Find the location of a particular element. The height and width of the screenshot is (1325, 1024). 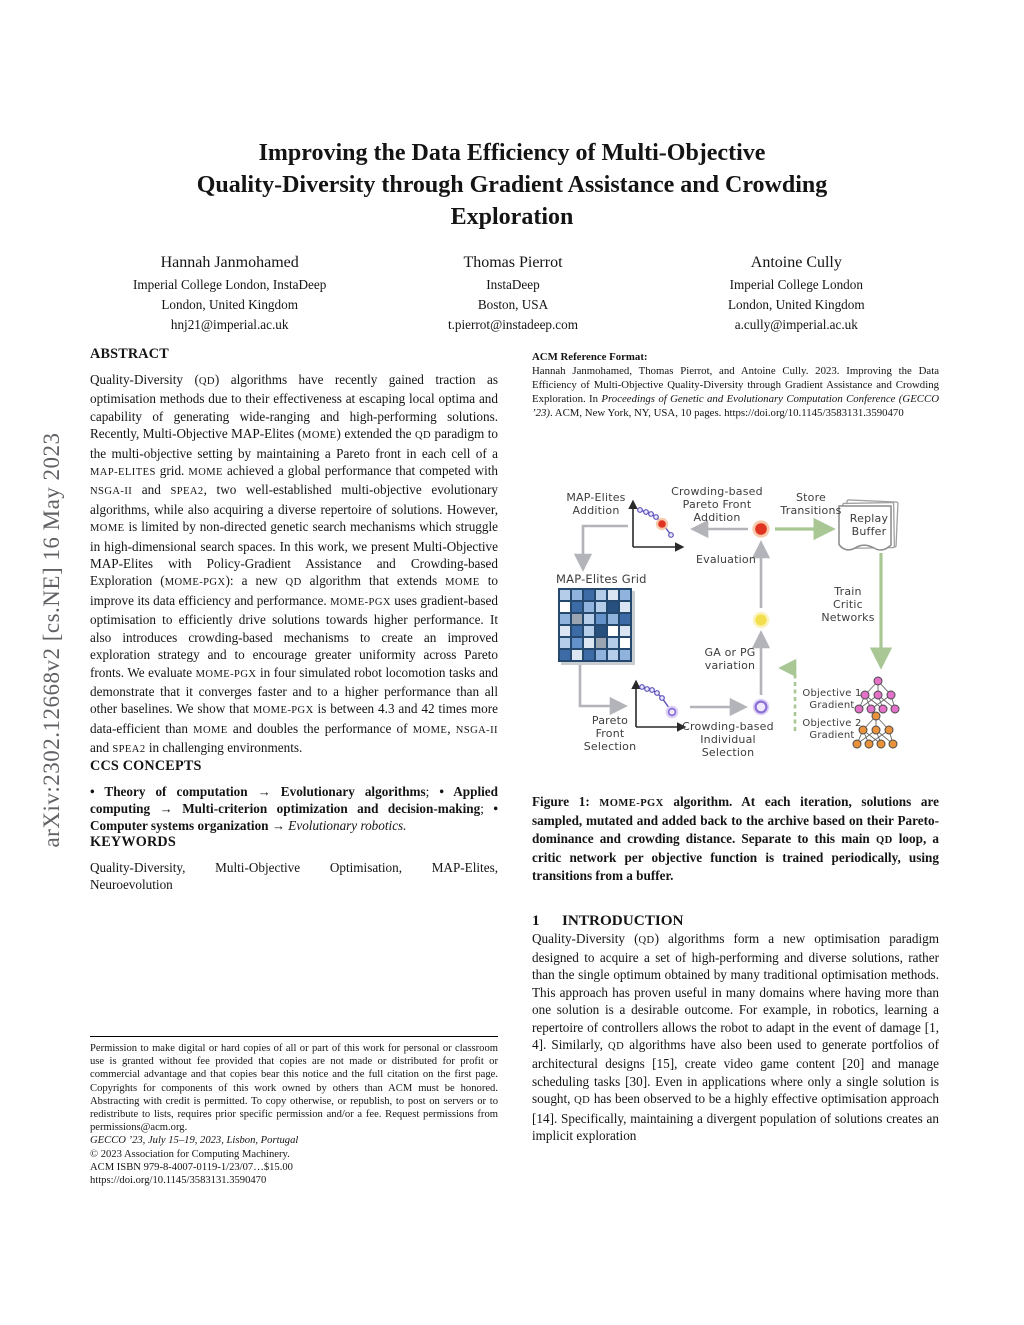

author-email: a.cully@imperial.ac.uk is located at coordinates (796, 324).